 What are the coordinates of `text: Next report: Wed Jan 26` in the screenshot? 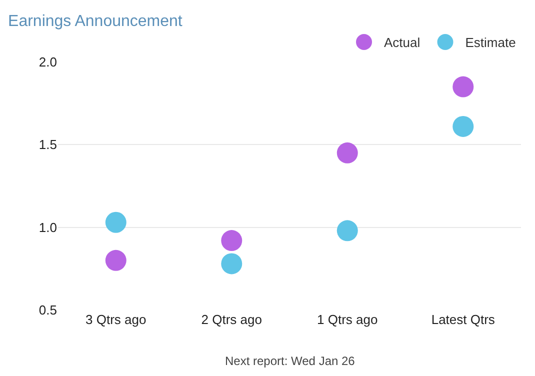 It's located at (290, 361).